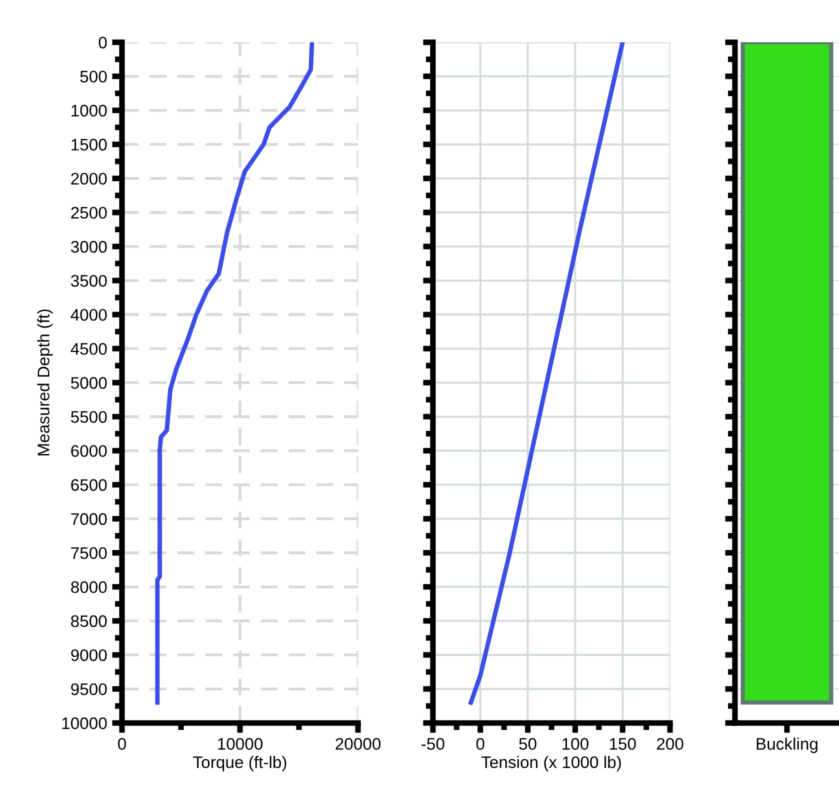  Describe the element at coordinates (89, 144) in the screenshot. I see `y-tick-label: 1500` at that location.